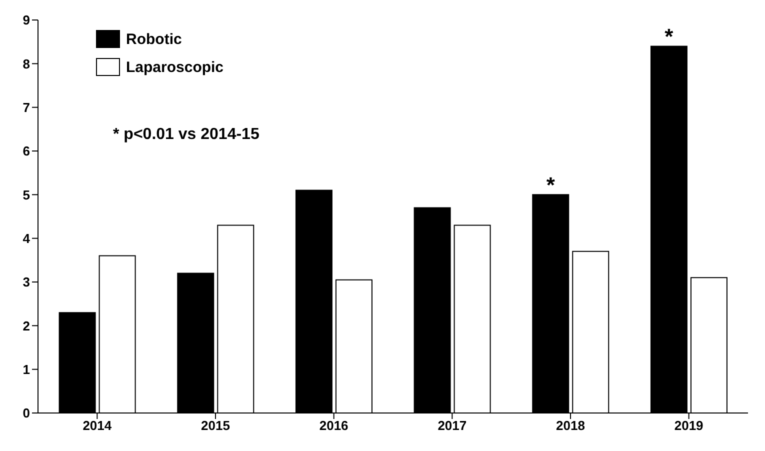  I want to click on x-tick-label: 2016, so click(333, 426).